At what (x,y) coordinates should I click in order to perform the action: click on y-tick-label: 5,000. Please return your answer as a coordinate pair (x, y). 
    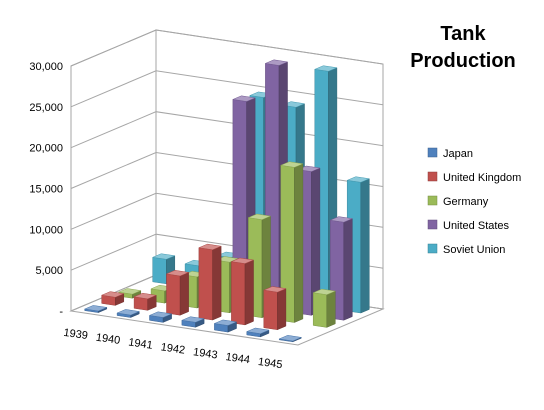
    Looking at the image, I should click on (49, 271).